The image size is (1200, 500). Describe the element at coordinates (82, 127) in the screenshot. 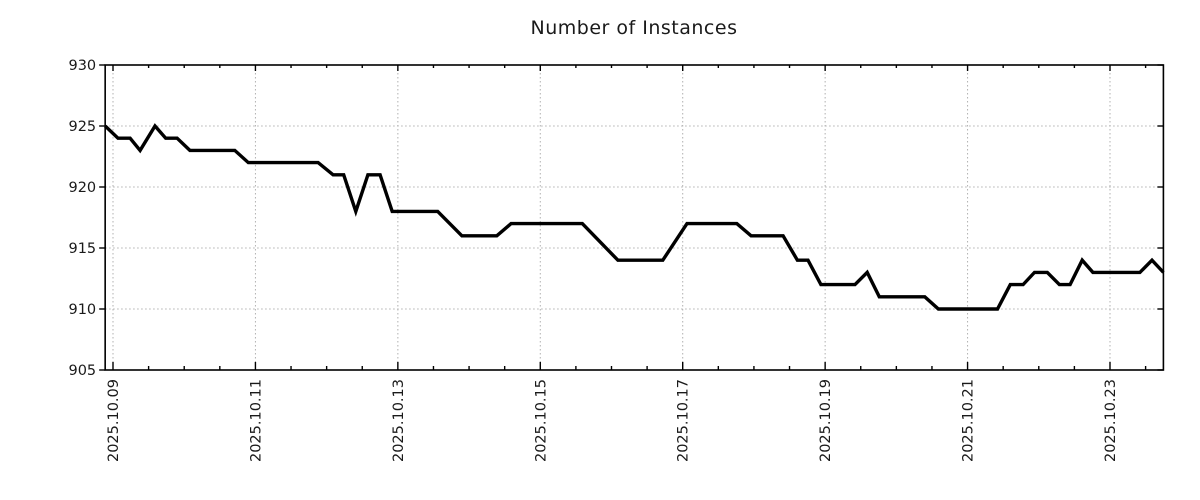

I see `y-tick-label: 925` at that location.